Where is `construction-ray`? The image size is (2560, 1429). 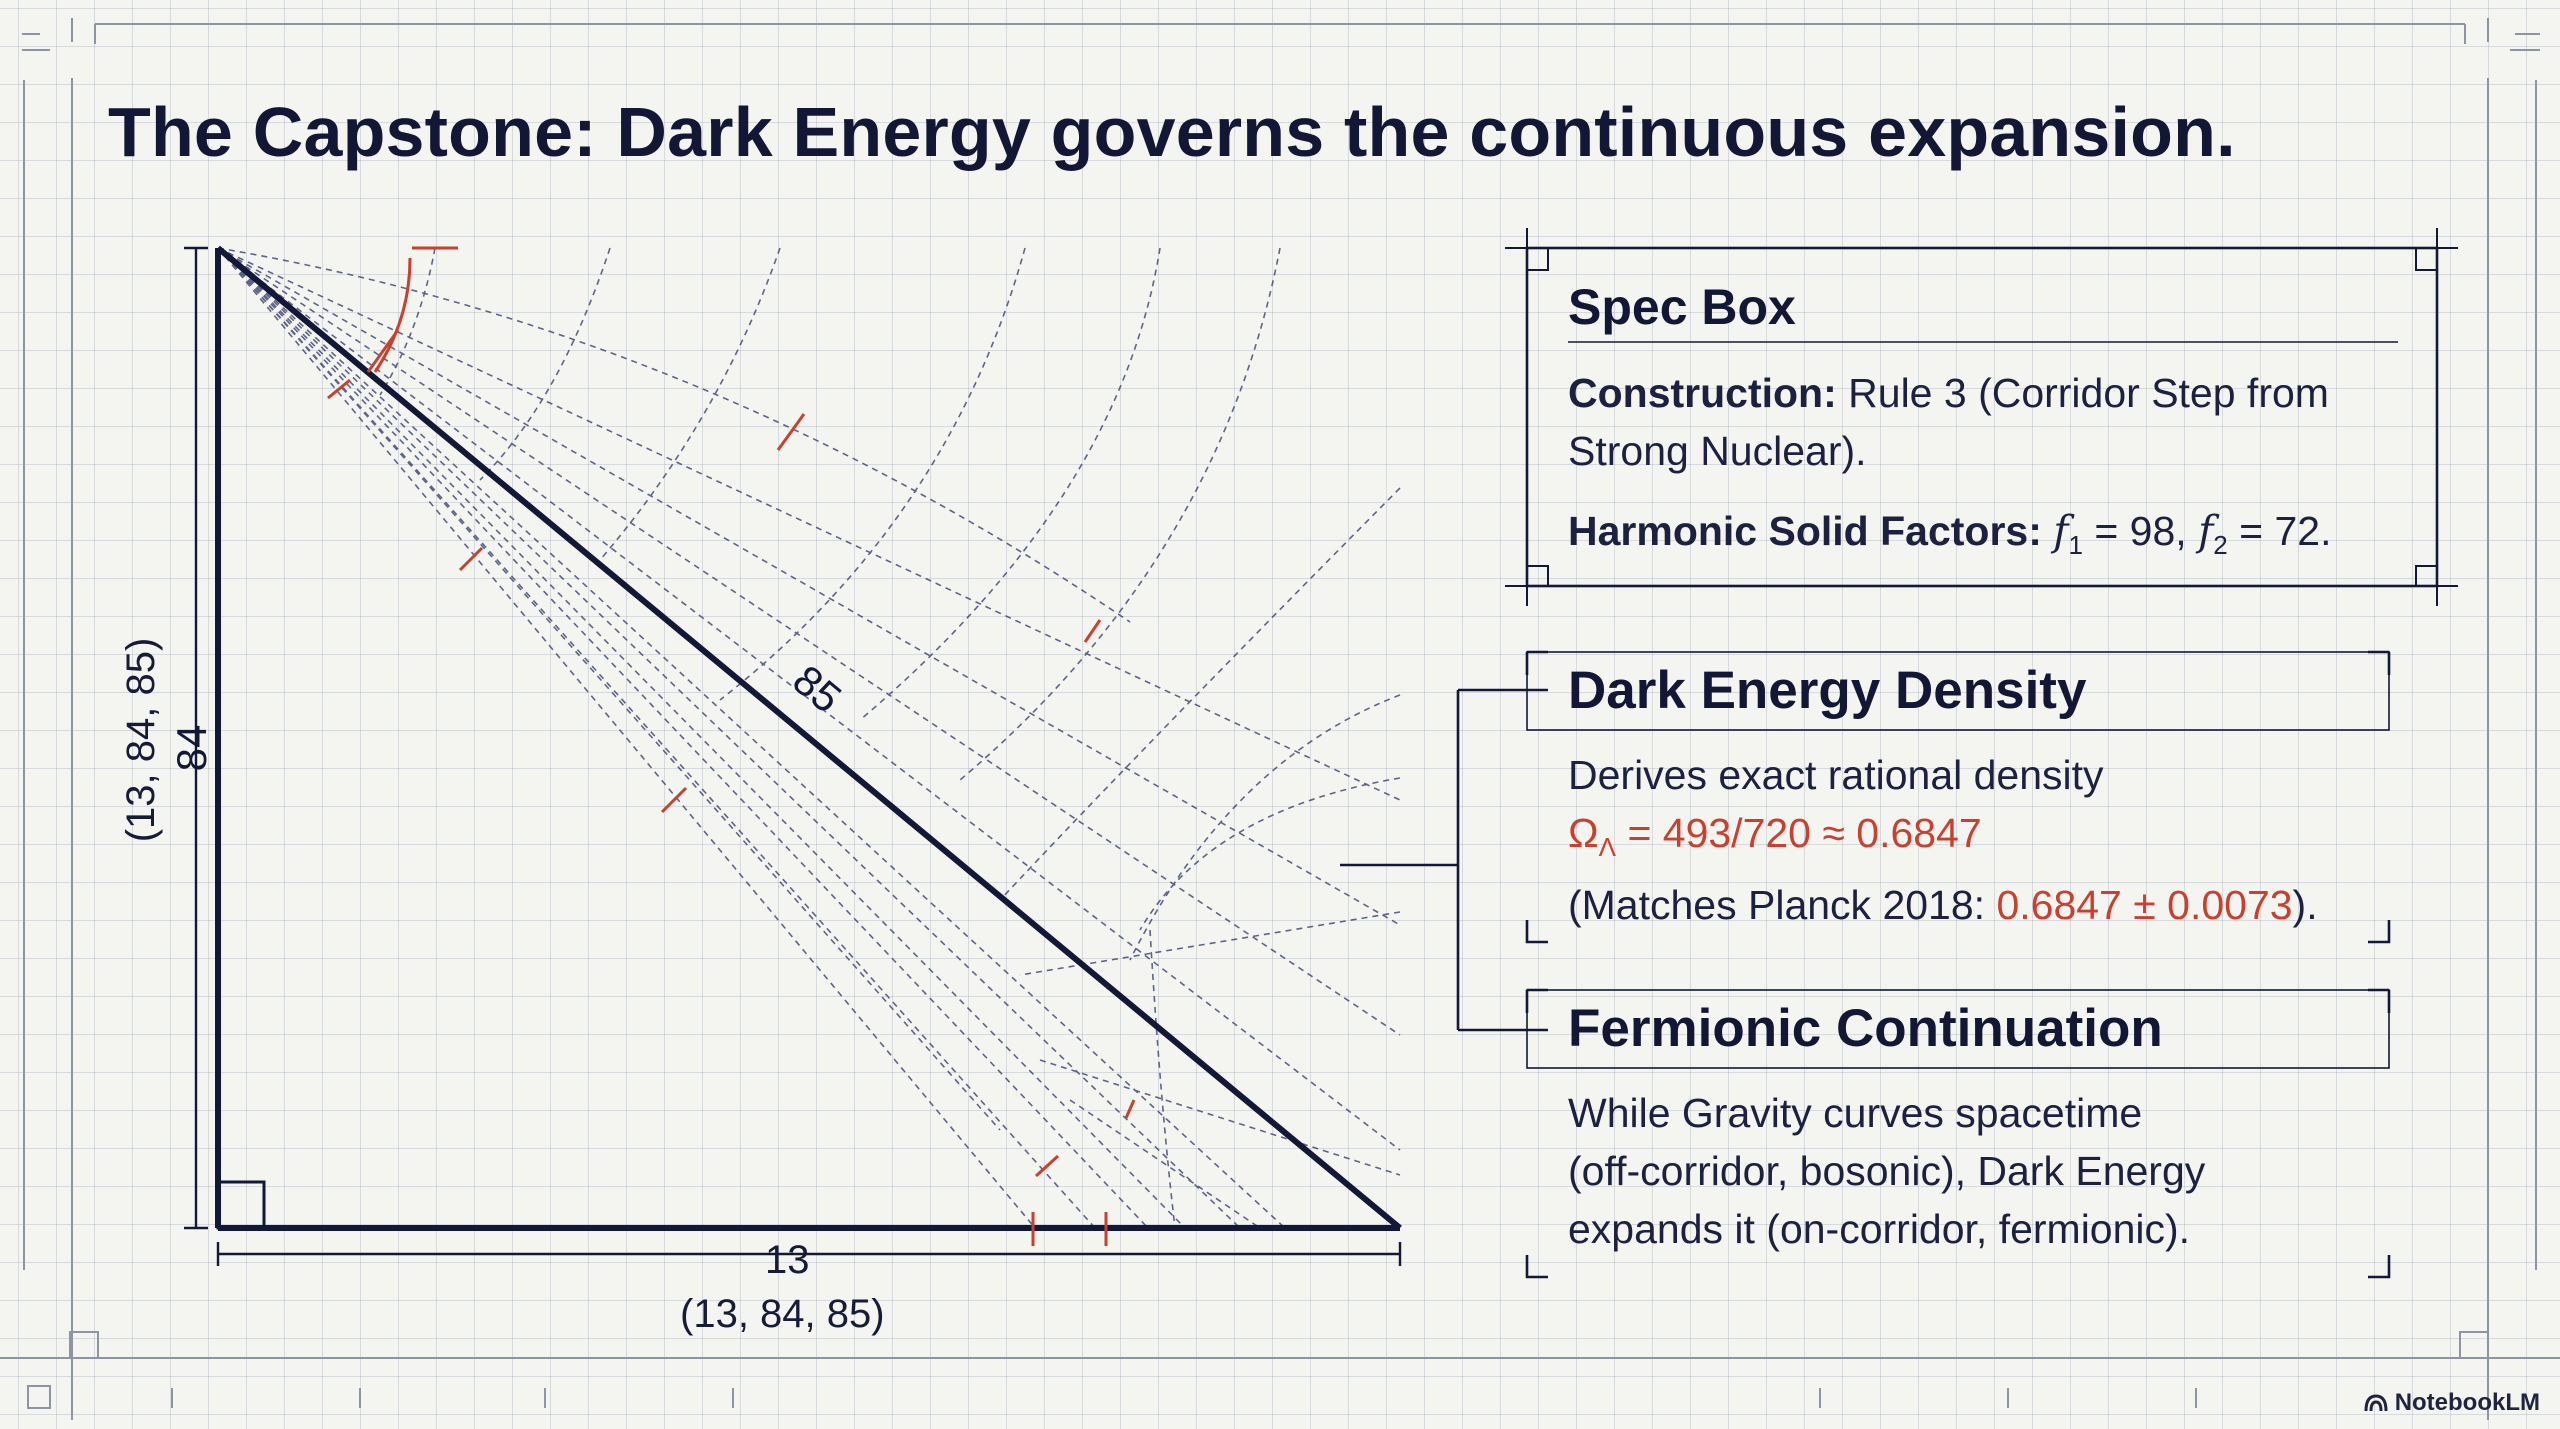
construction-ray is located at coordinates (674, 435).